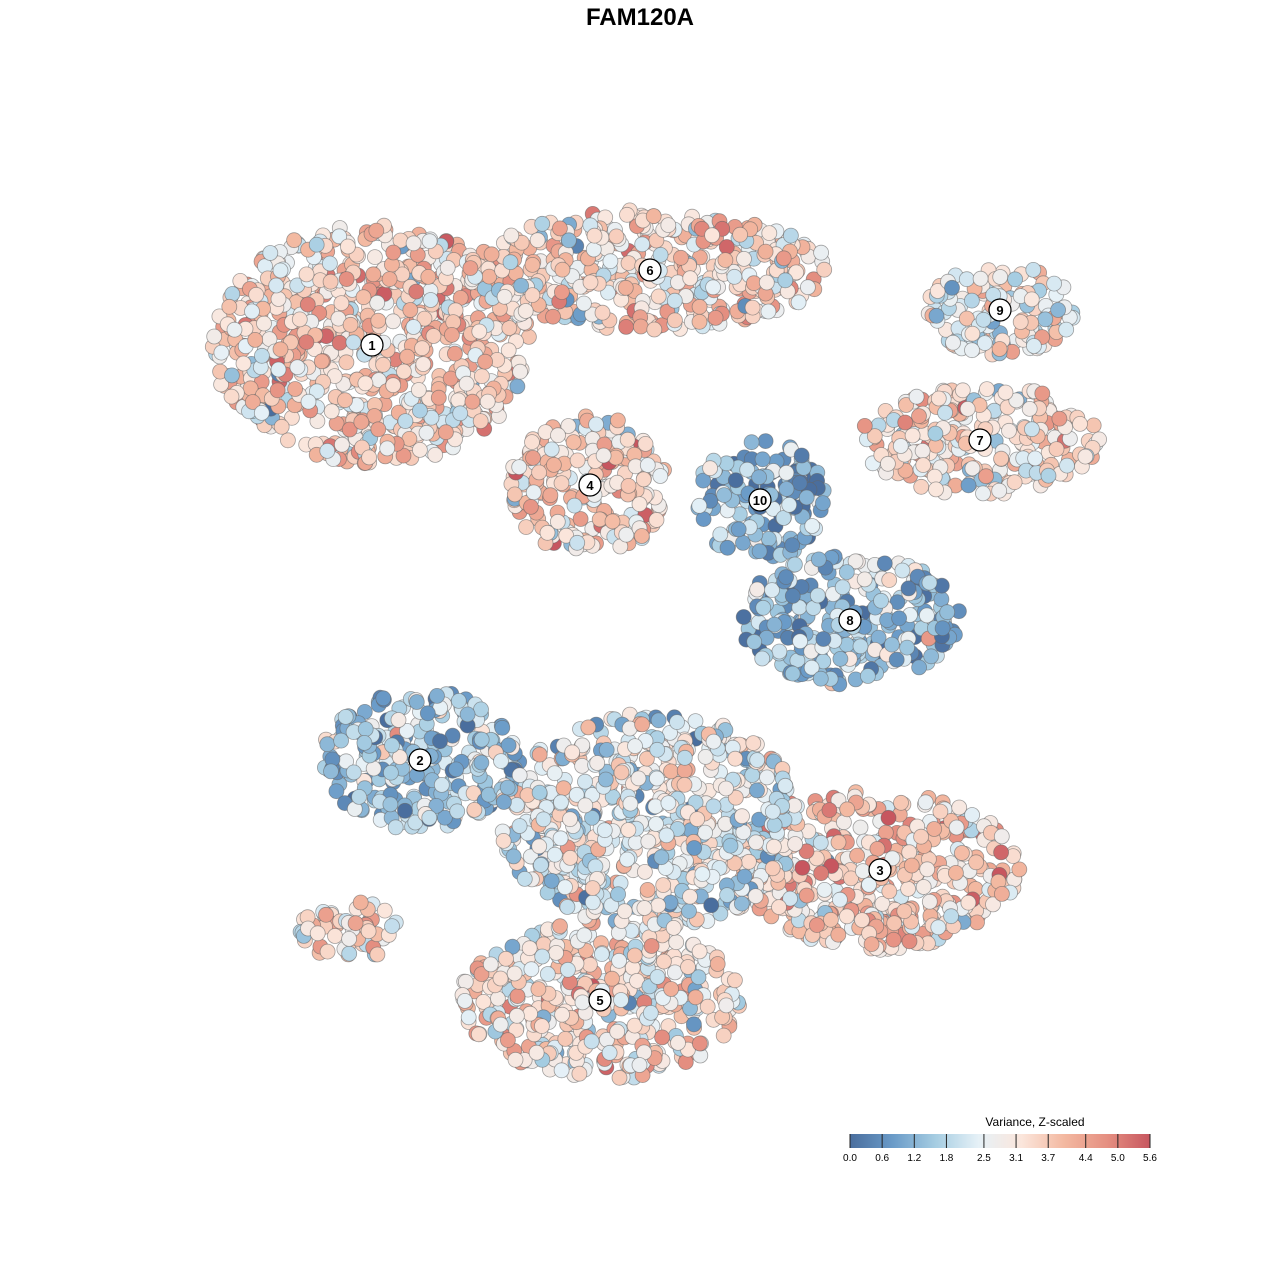 Image resolution: width=1280 pixels, height=1280 pixels. Describe the element at coordinates (1150, 1158) in the screenshot. I see `colorbar-tick-label: 5.6` at that location.